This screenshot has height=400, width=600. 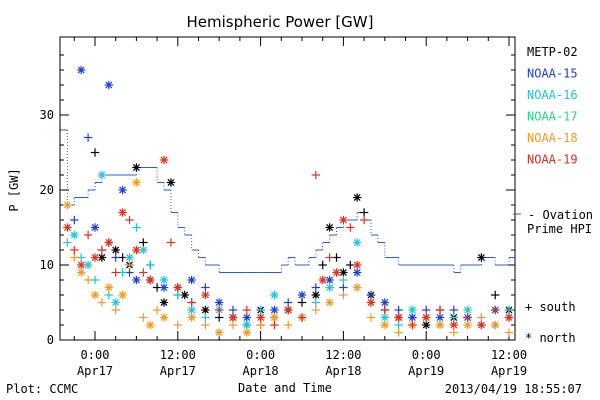 What do you see at coordinates (550, 307) in the screenshot?
I see `south-legend: + south` at bounding box center [550, 307].